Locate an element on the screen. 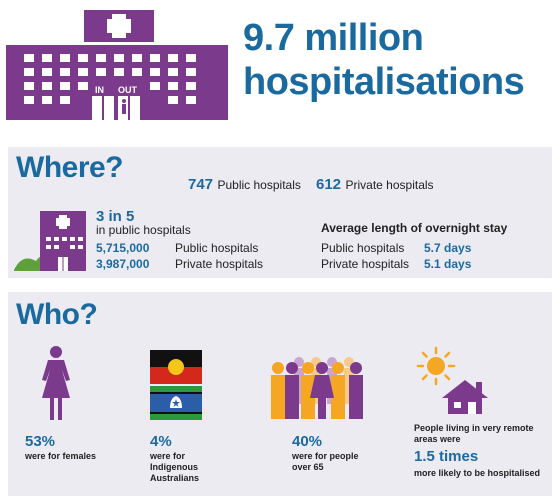  sun-icon is located at coordinates (436, 366).